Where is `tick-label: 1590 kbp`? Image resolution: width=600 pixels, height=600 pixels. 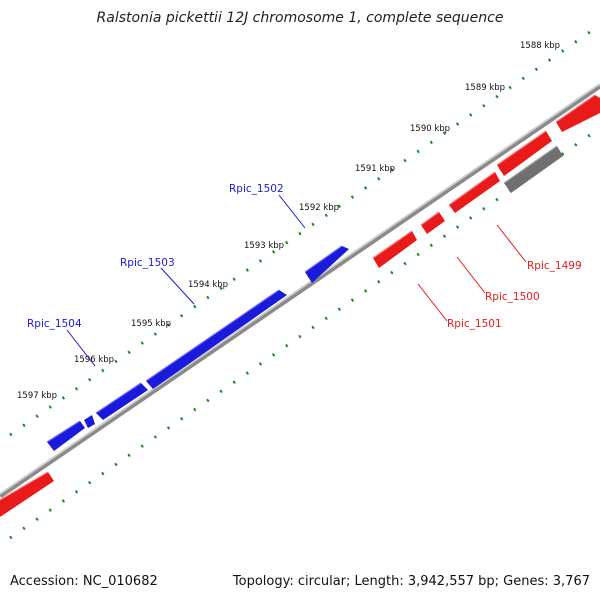 tick-label: 1590 kbp is located at coordinates (430, 129).